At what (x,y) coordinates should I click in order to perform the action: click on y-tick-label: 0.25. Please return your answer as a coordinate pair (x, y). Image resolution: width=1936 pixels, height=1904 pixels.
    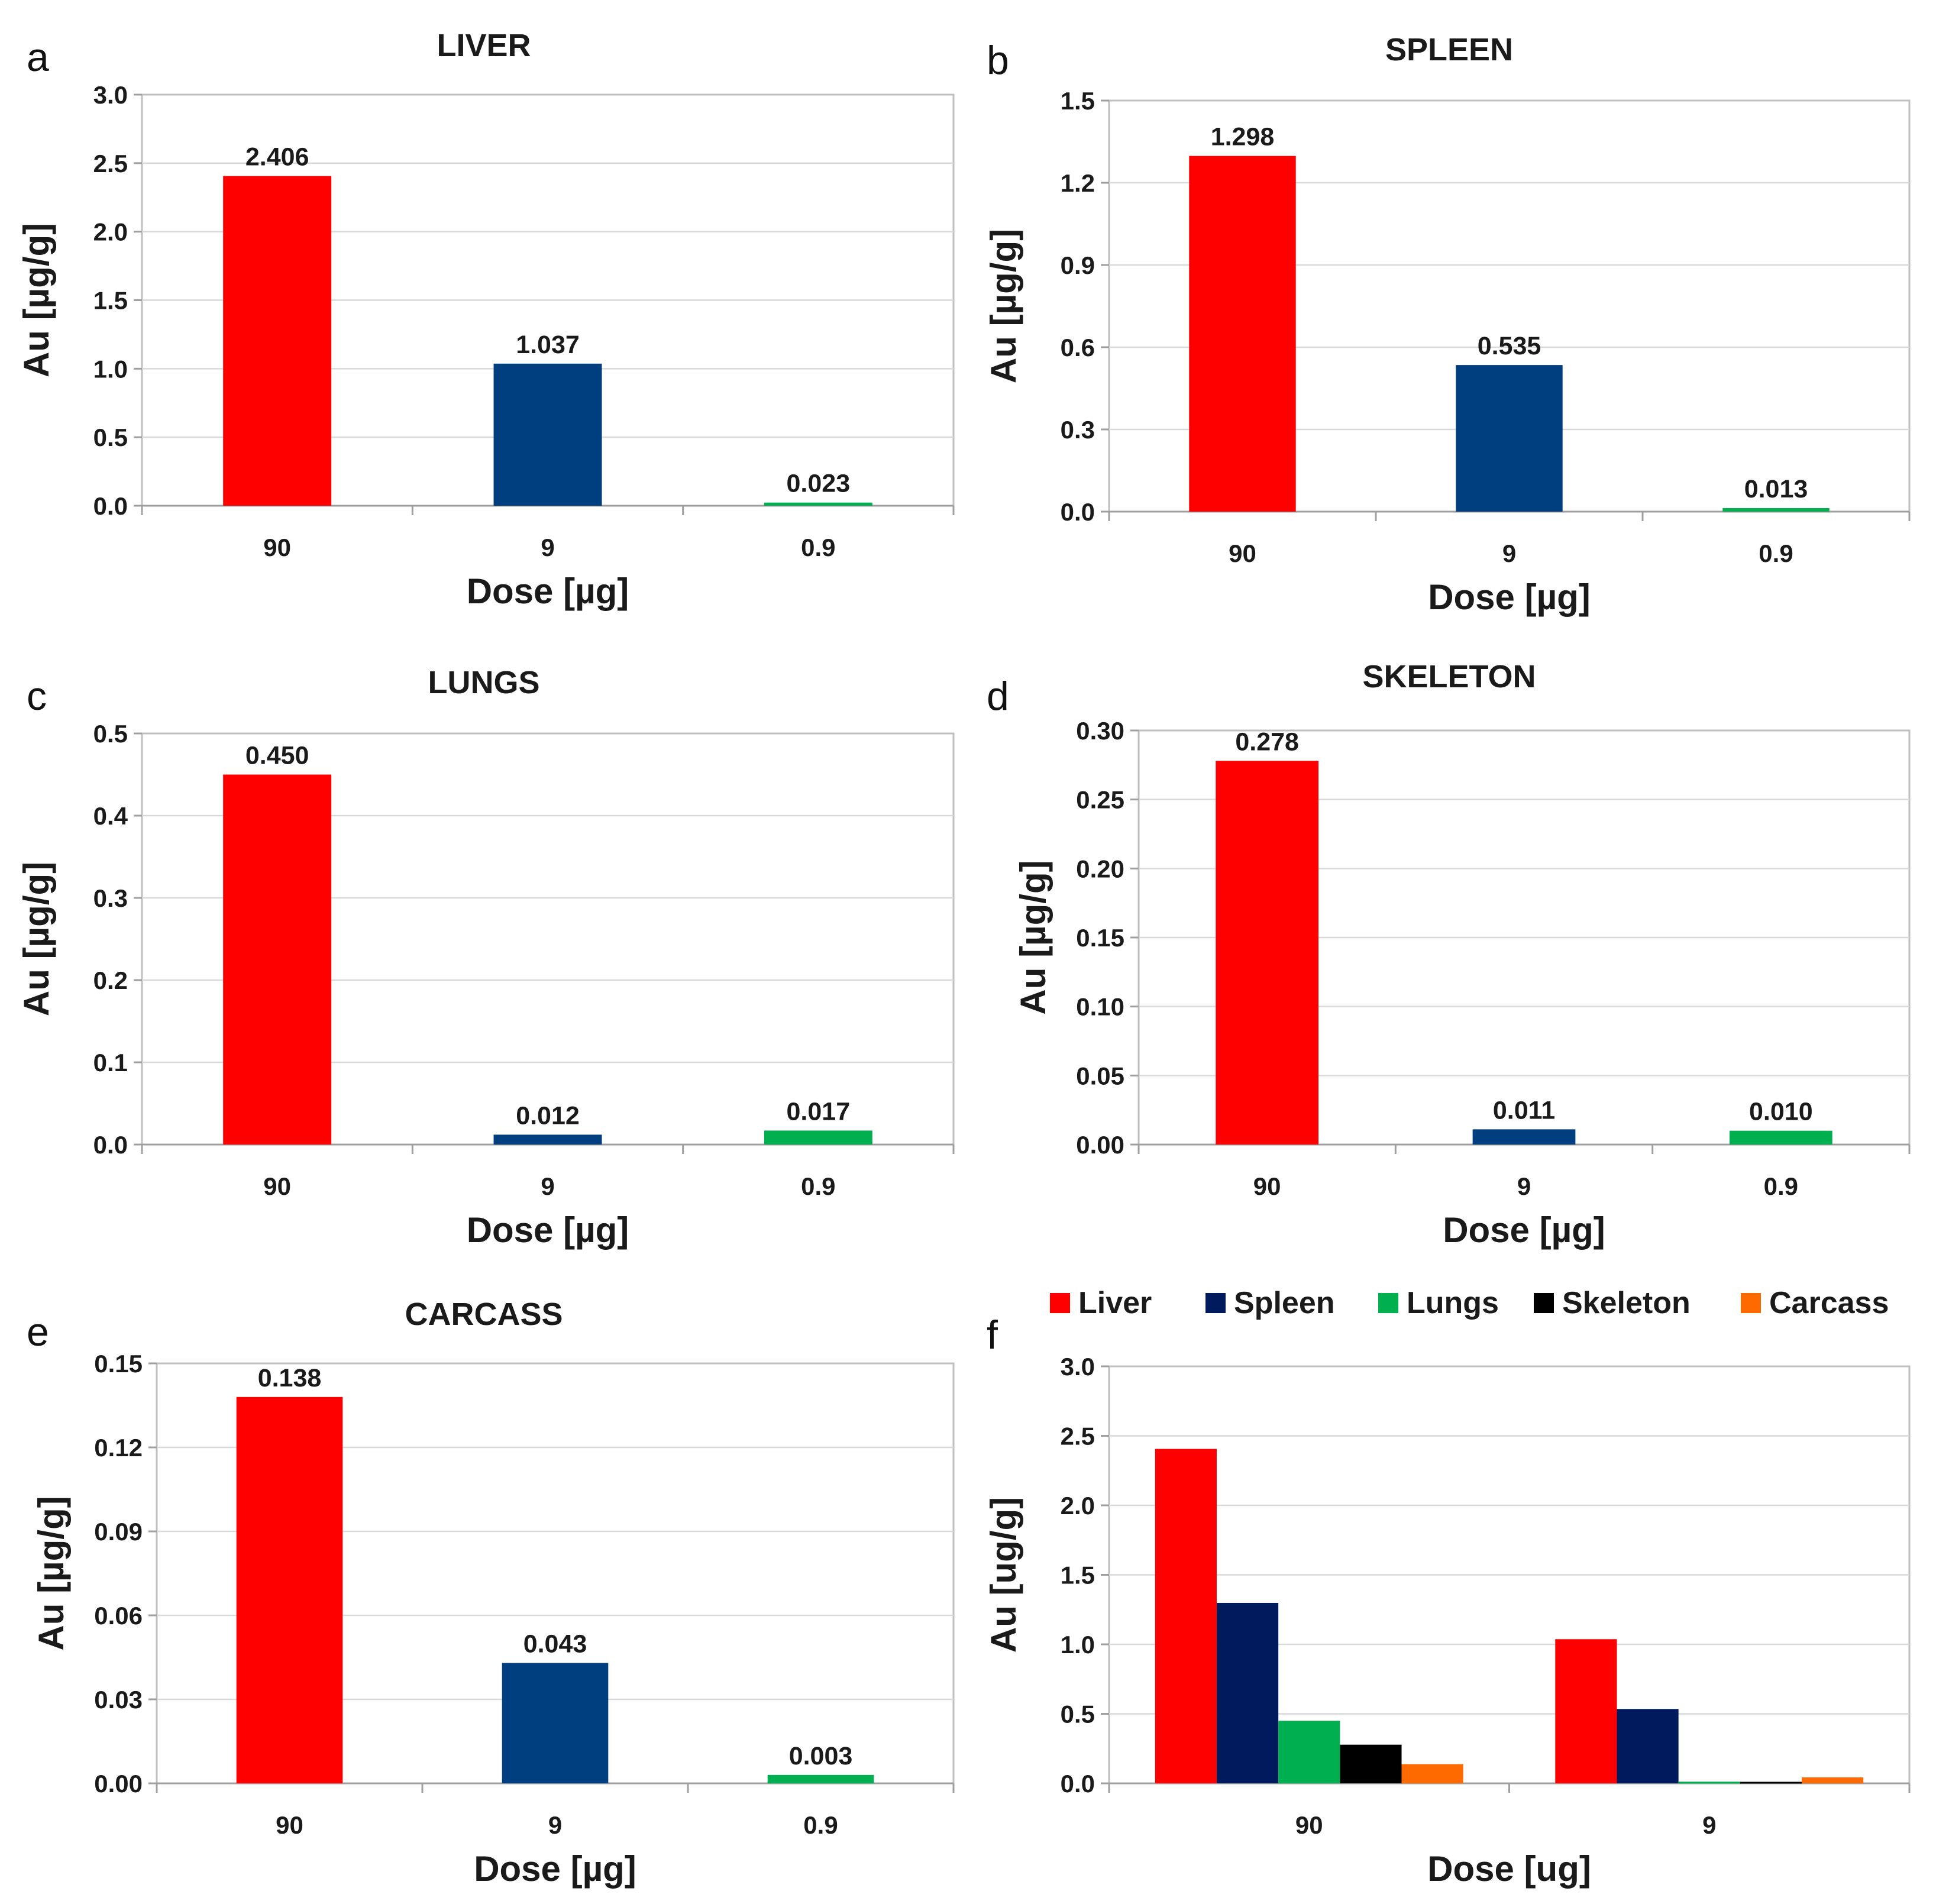
    Looking at the image, I should click on (1100, 800).